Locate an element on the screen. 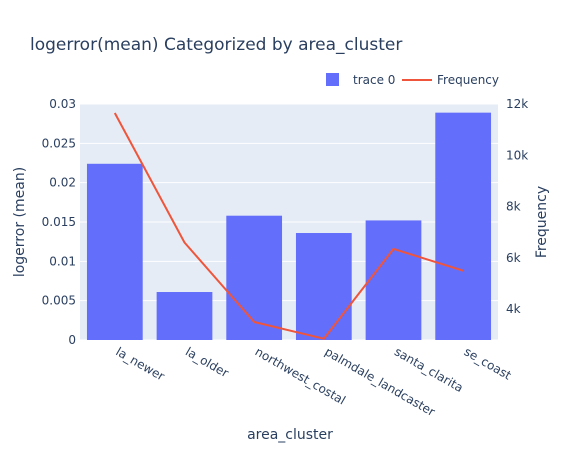 Image resolution: width=580 pixels, height=450 pixels. y2-tick-label: 8k is located at coordinates (513, 207).